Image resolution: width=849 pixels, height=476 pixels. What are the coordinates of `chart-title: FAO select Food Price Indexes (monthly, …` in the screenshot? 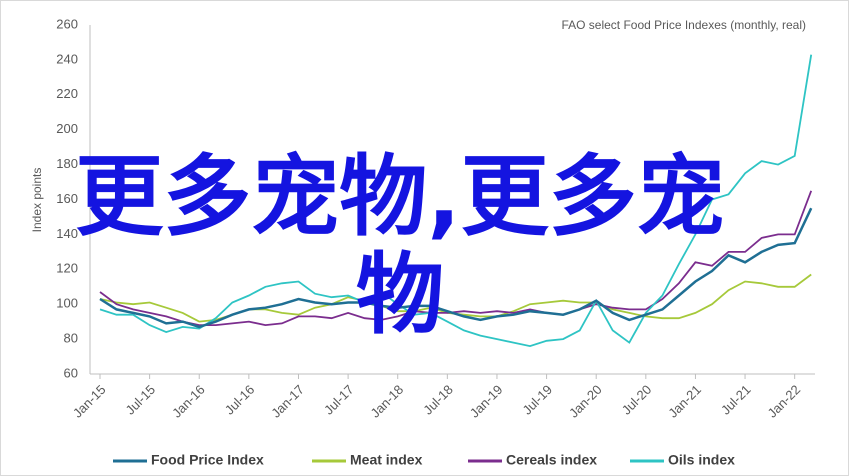 It's located at (683, 25).